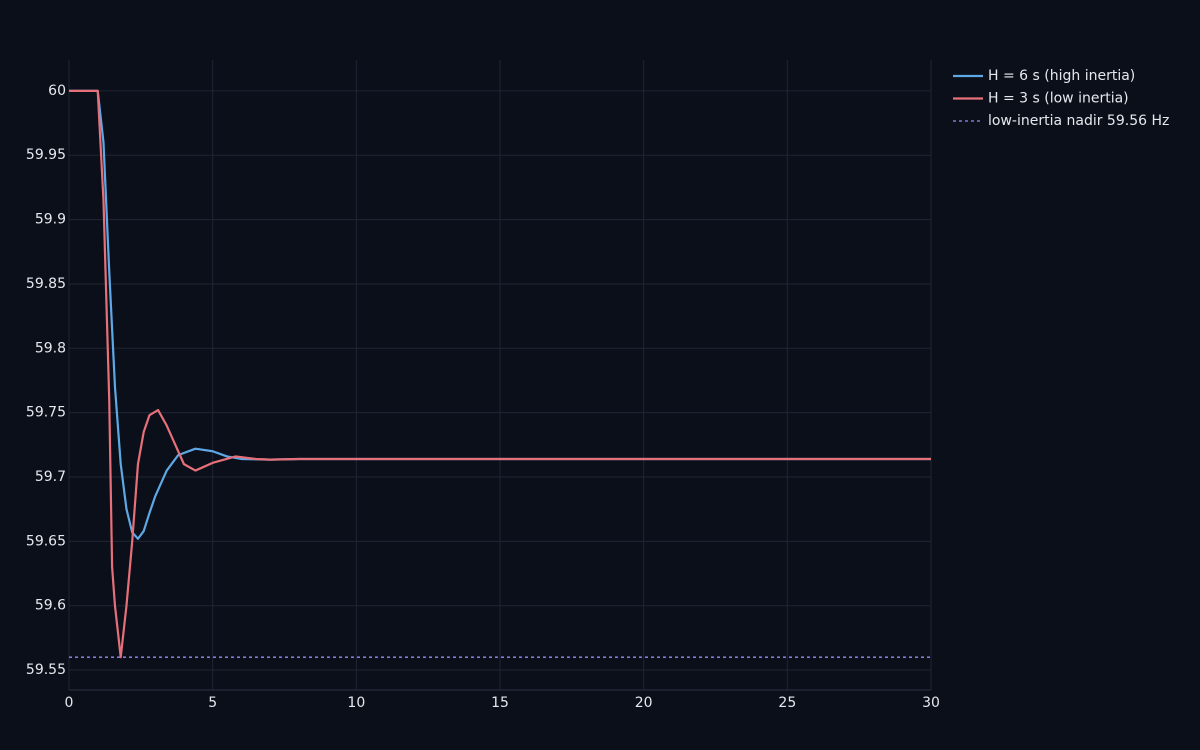 The width and height of the screenshot is (1200, 750). I want to click on x-tick-label: 25, so click(787, 703).